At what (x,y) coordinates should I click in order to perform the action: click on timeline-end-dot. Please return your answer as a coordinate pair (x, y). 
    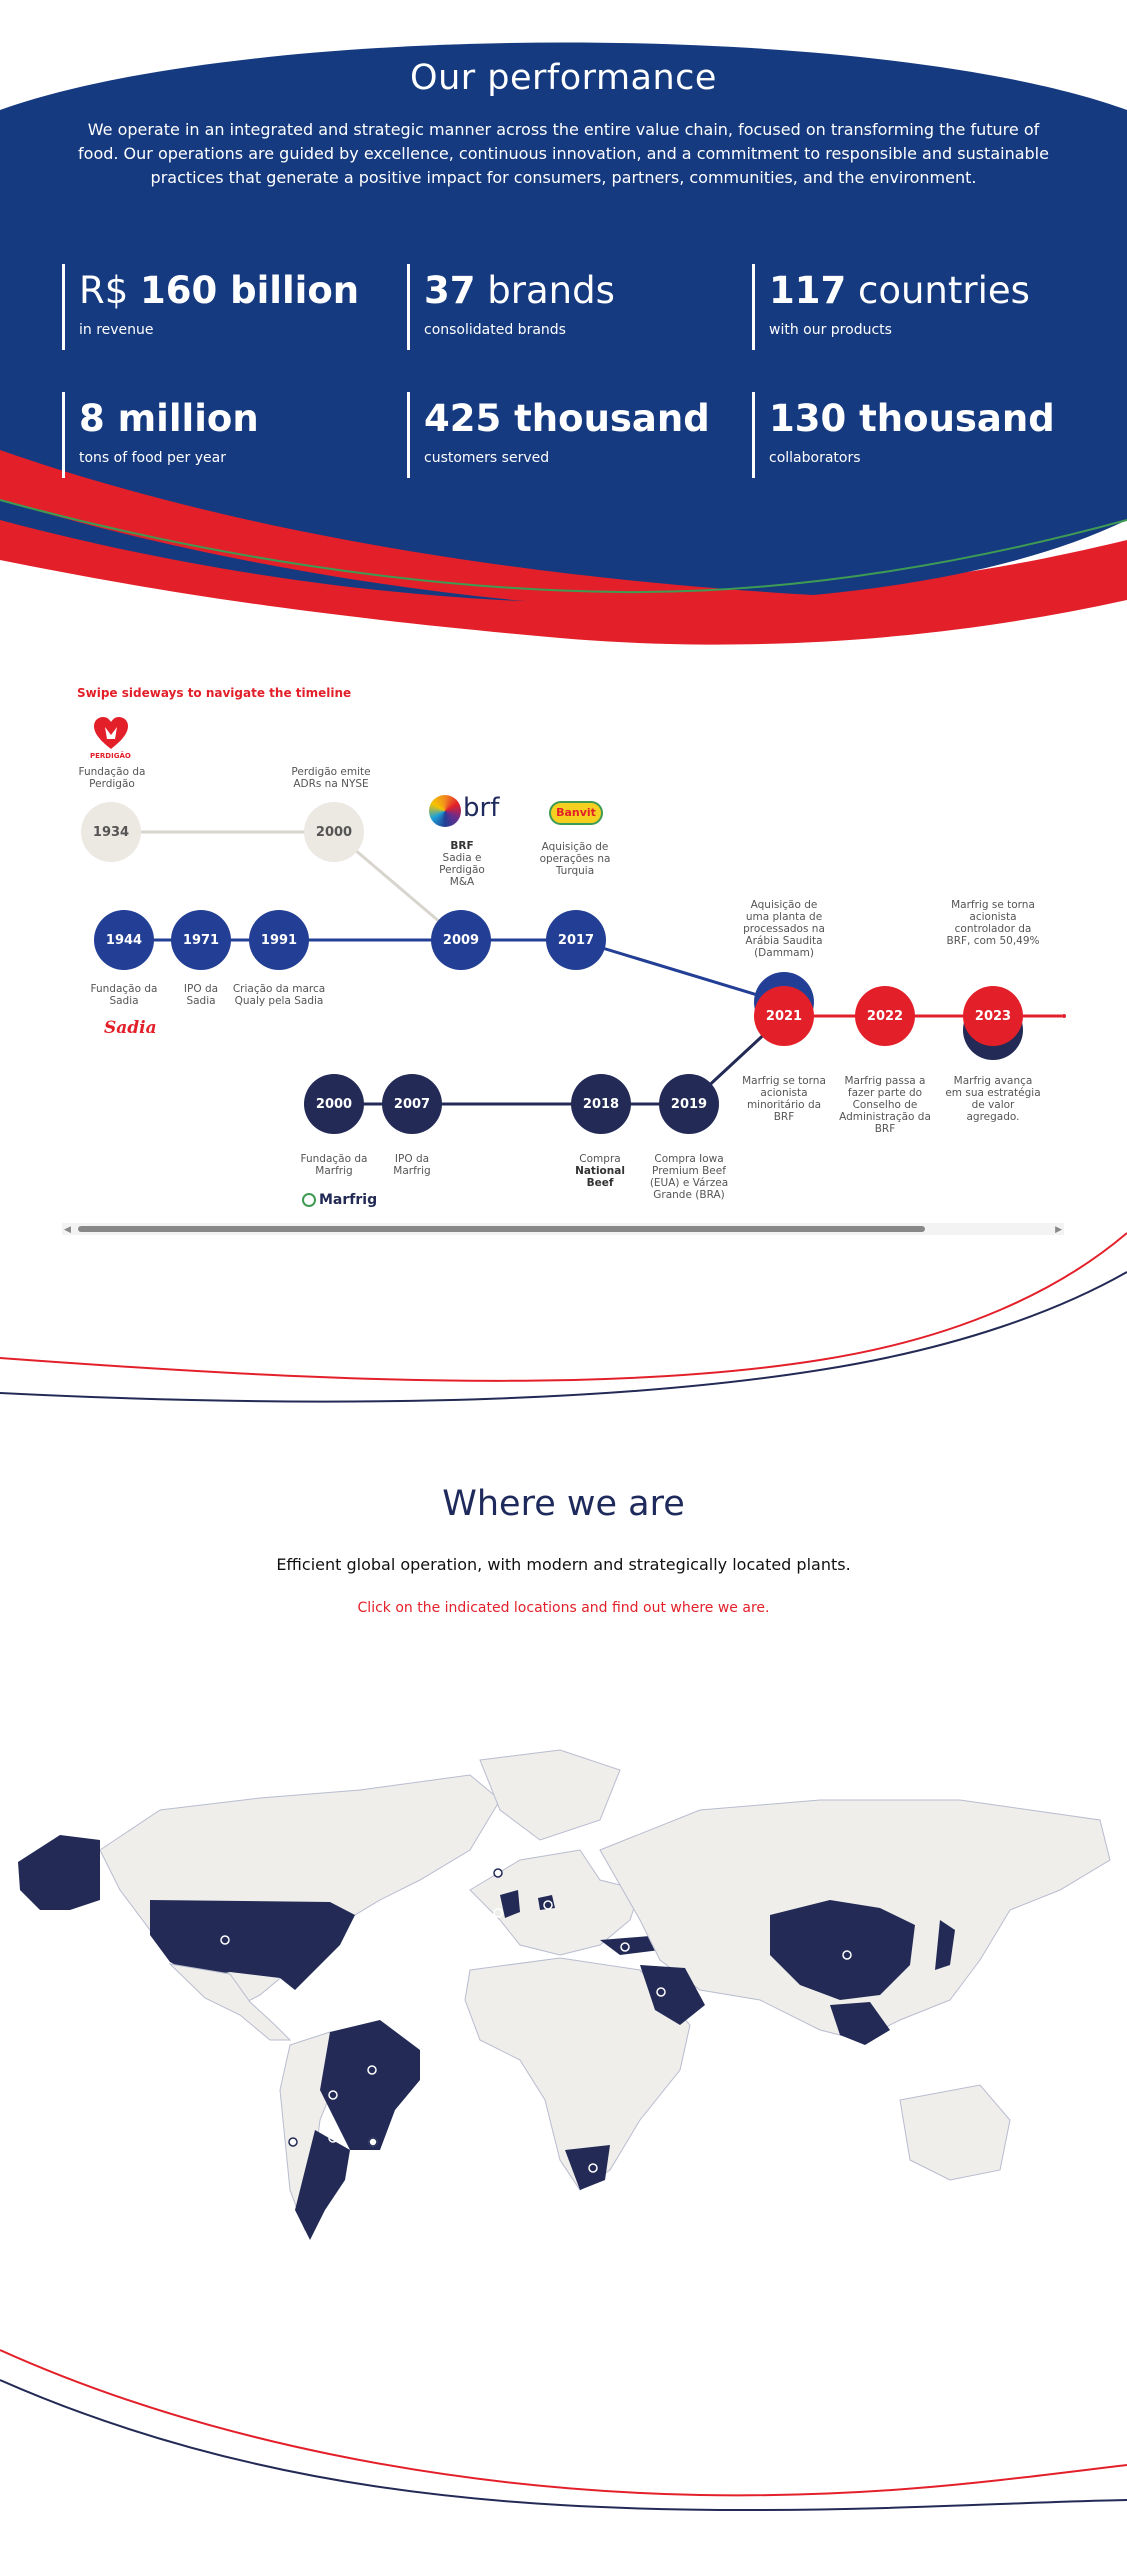
    Looking at the image, I should click on (1064, 1016).